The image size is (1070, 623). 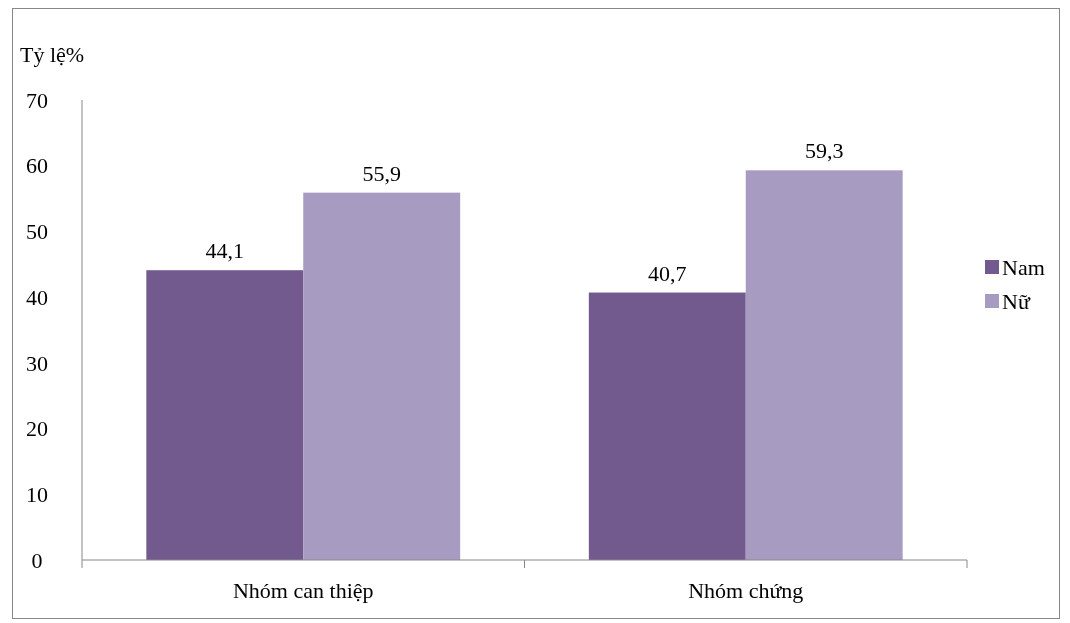 I want to click on y-tick-label: 20, so click(x=37, y=429).